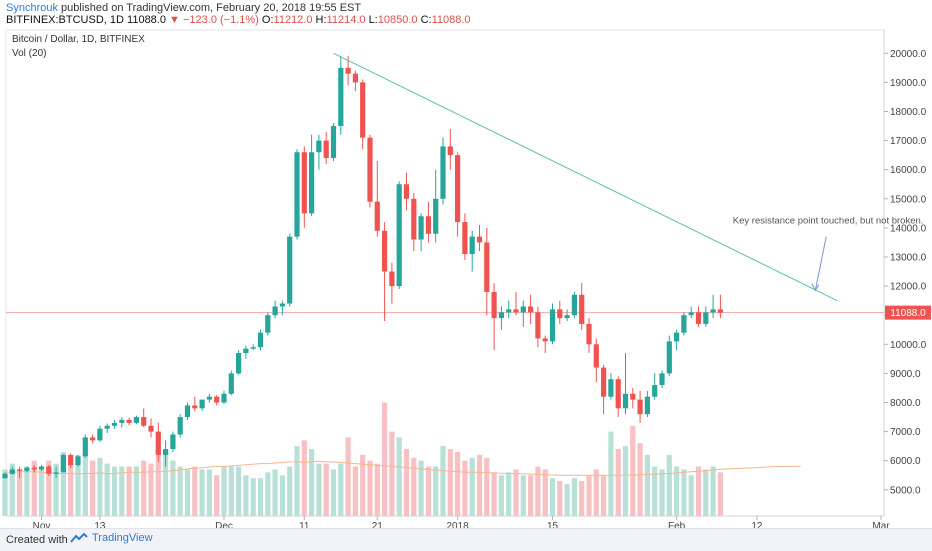  I want to click on x-tick-label: Dec, so click(224, 524).